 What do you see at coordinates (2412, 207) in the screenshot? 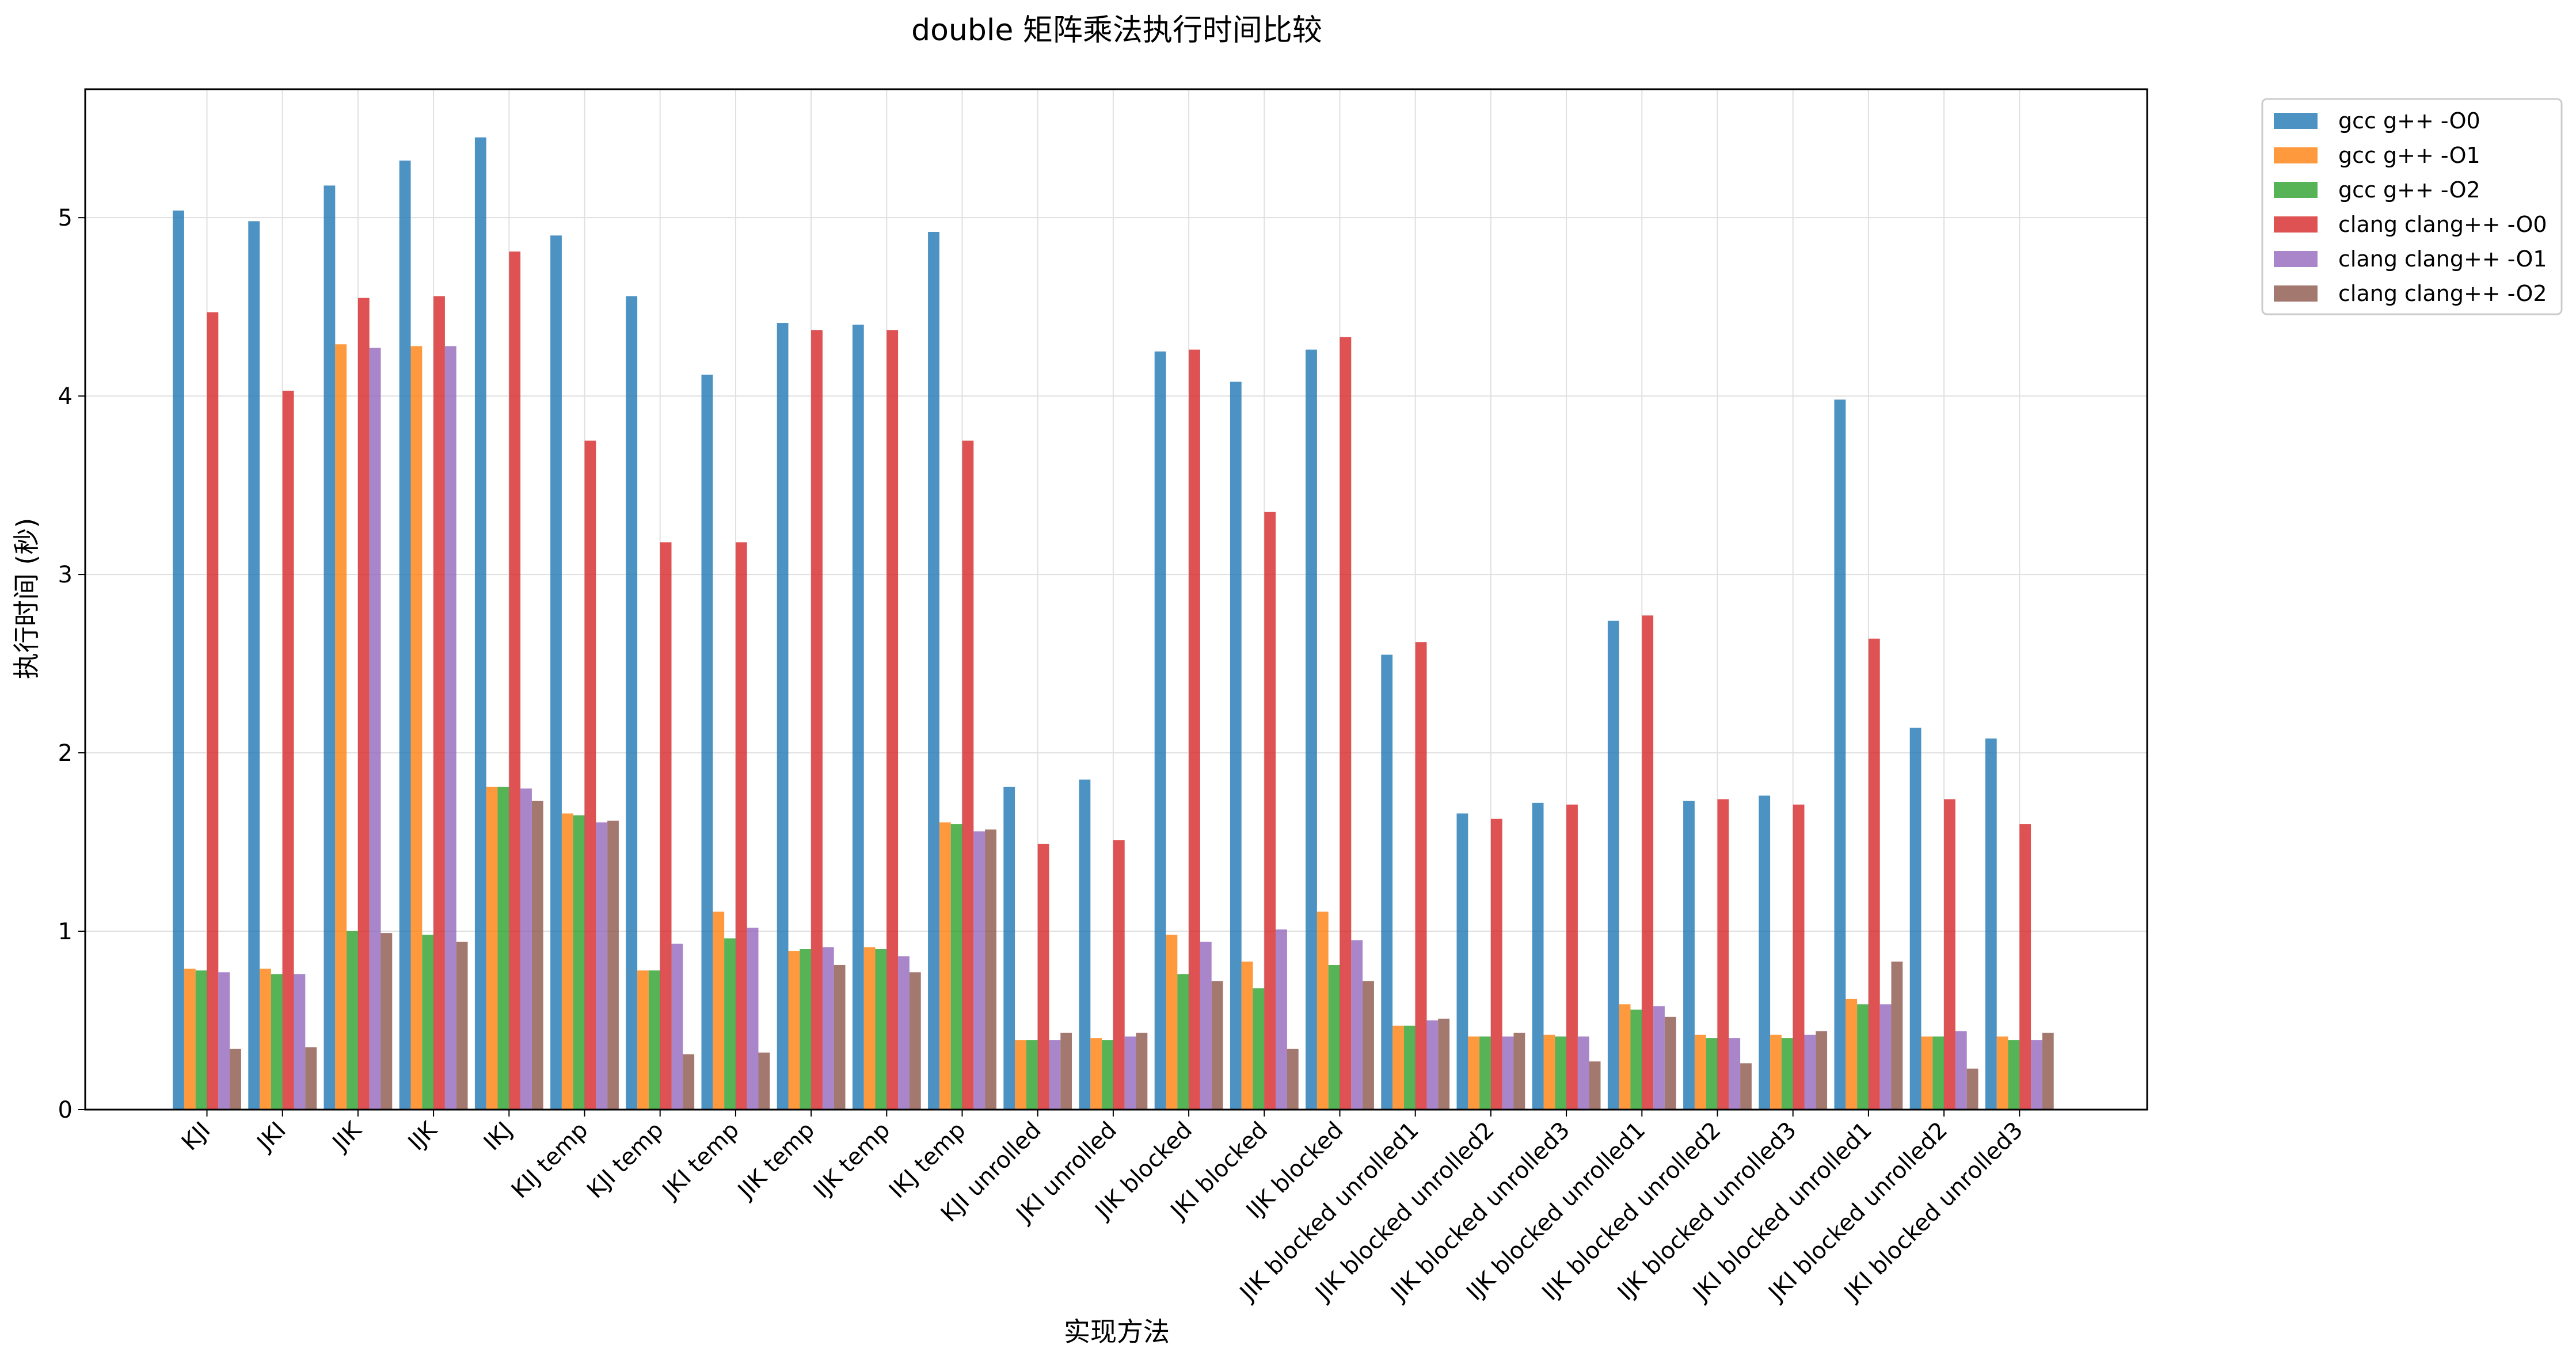
I see `legend-frame` at bounding box center [2412, 207].